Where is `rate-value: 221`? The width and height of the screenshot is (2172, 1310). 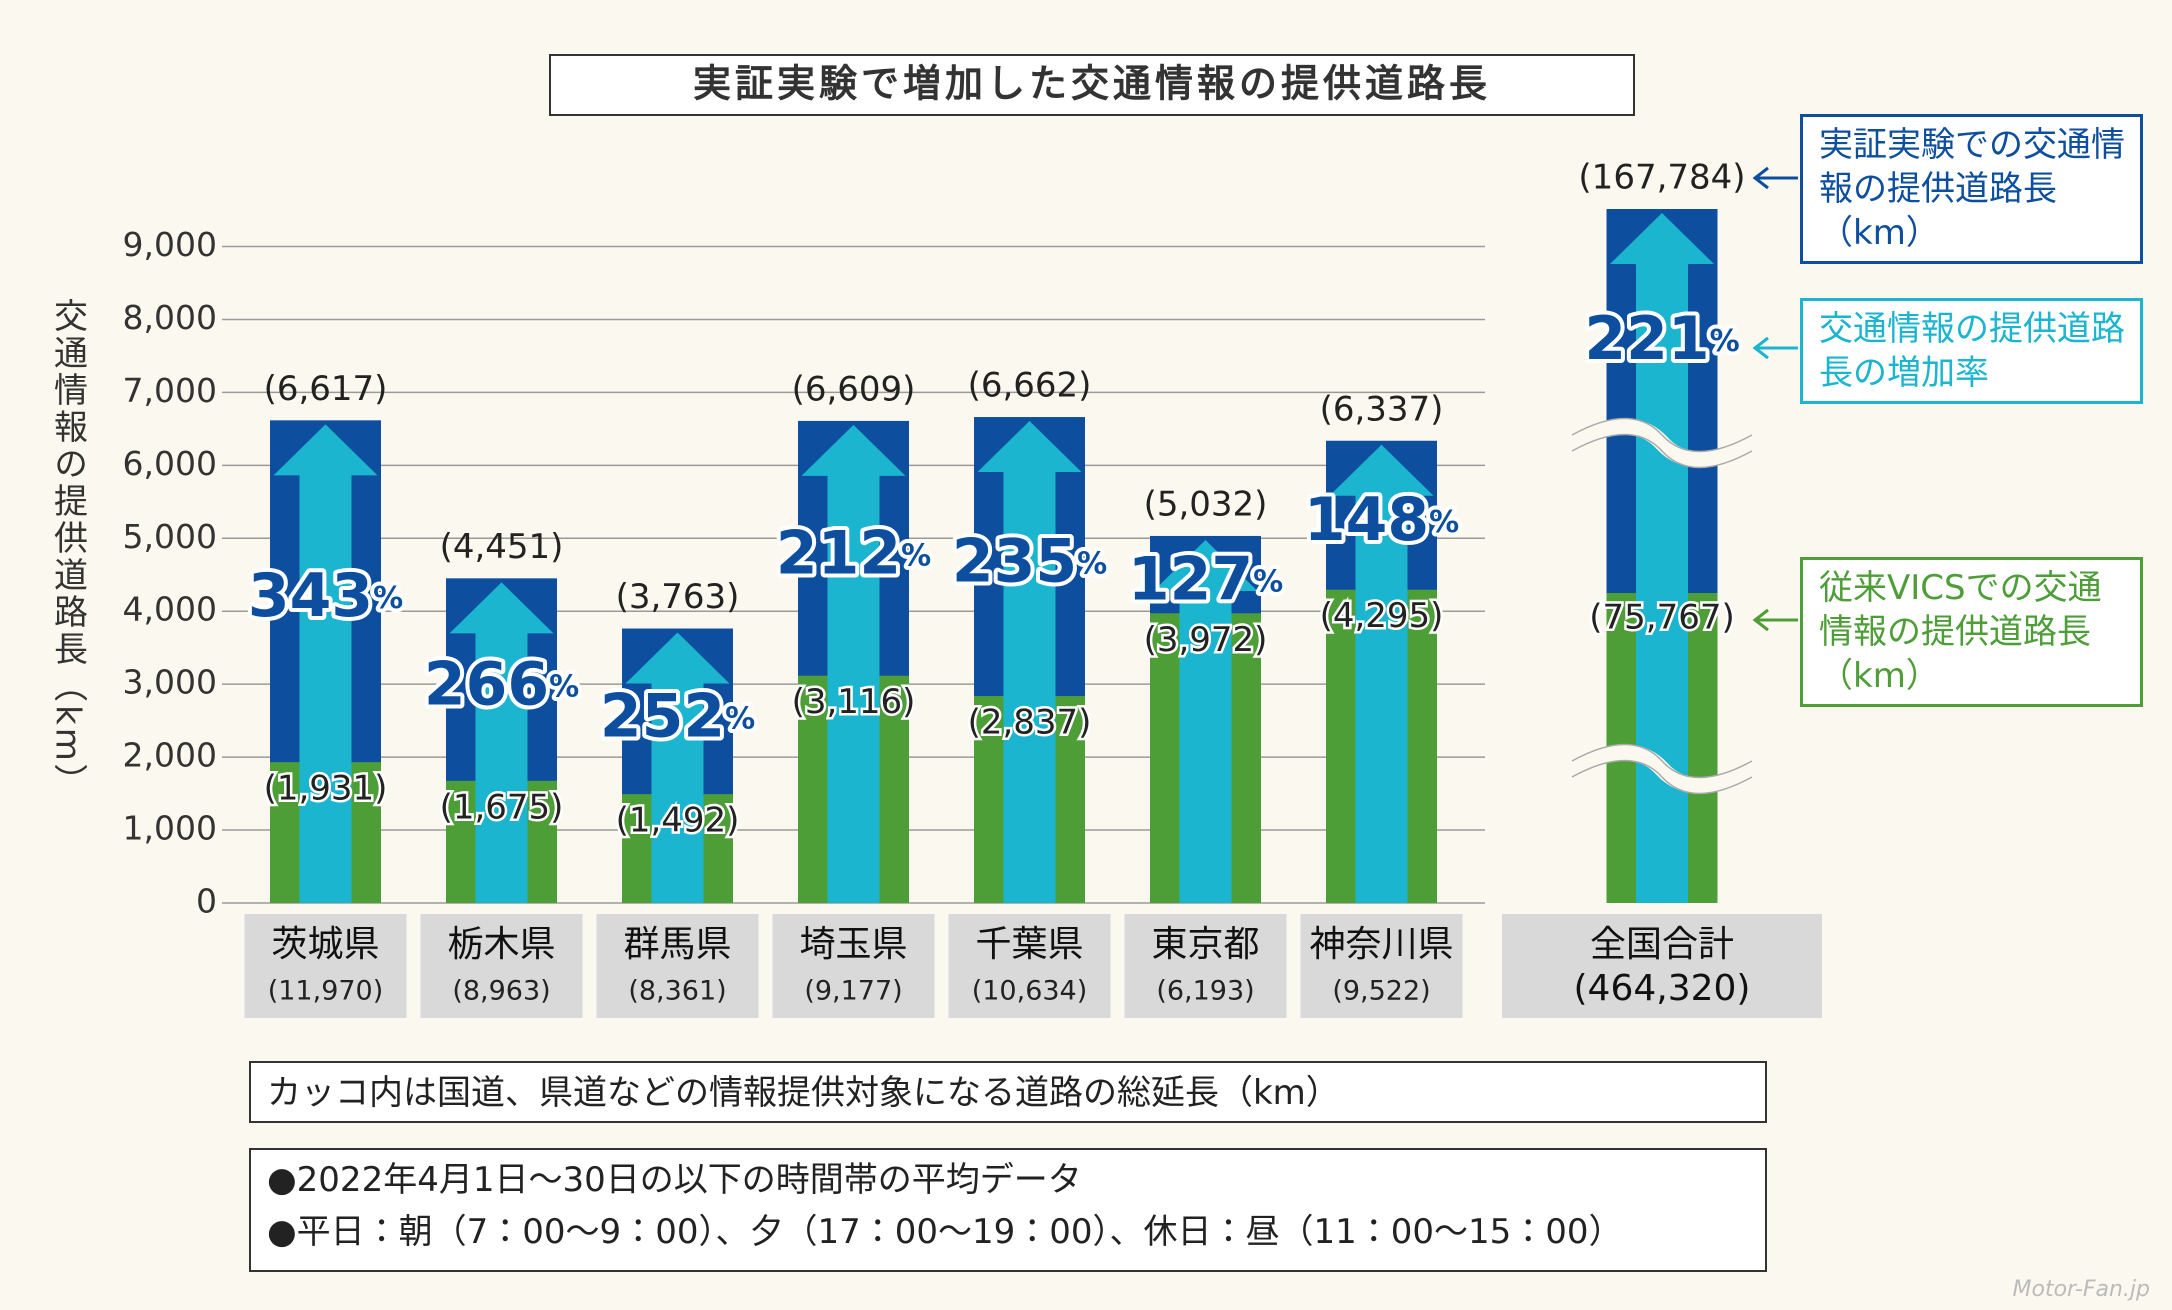 rate-value: 221 is located at coordinates (1646, 339).